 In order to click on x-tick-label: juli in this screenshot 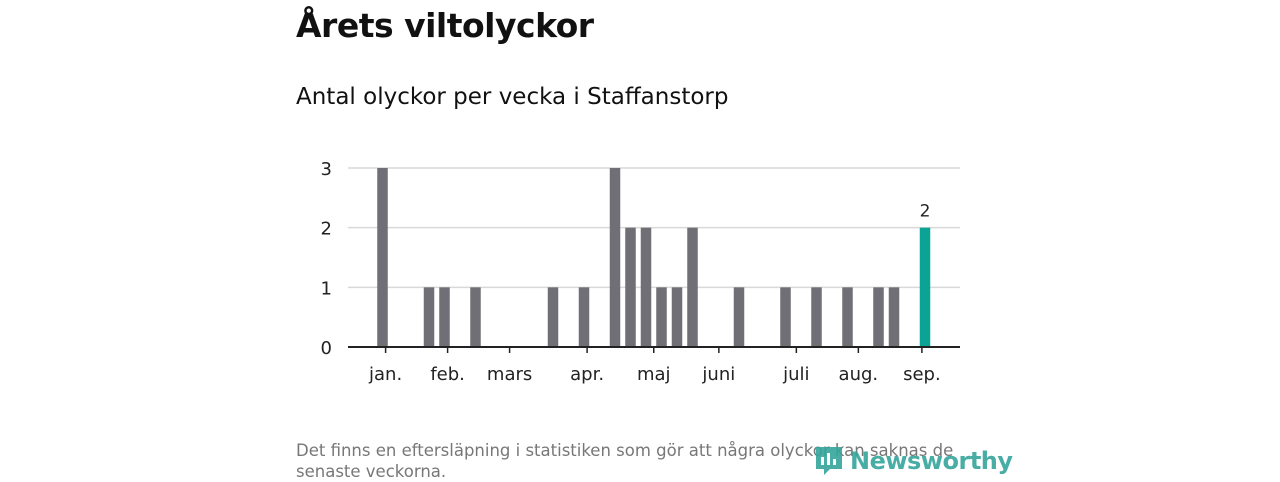, I will do `click(795, 374)`.